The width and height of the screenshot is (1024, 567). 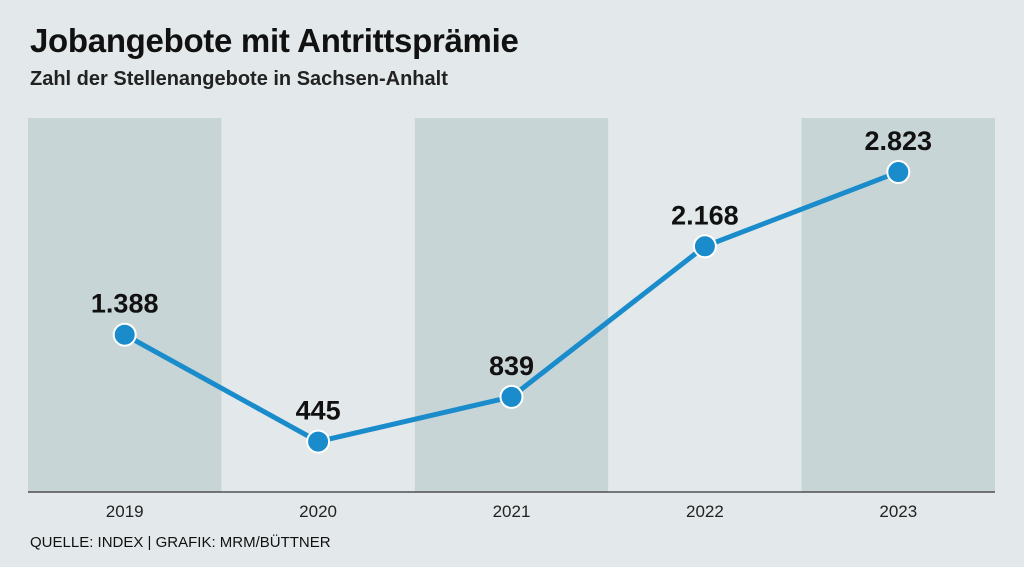 I want to click on x-tick-label: 2022, so click(x=705, y=511).